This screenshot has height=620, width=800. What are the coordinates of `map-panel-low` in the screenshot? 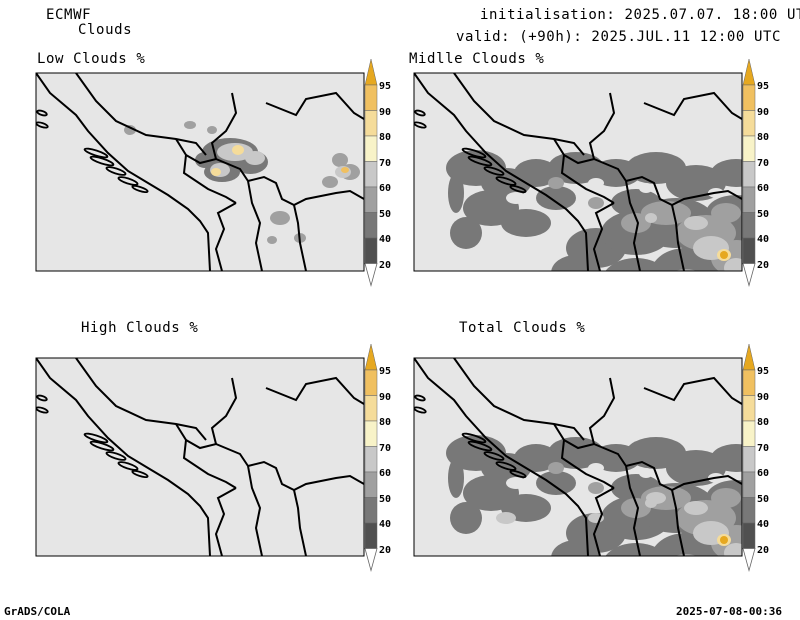 It's located at (200, 172).